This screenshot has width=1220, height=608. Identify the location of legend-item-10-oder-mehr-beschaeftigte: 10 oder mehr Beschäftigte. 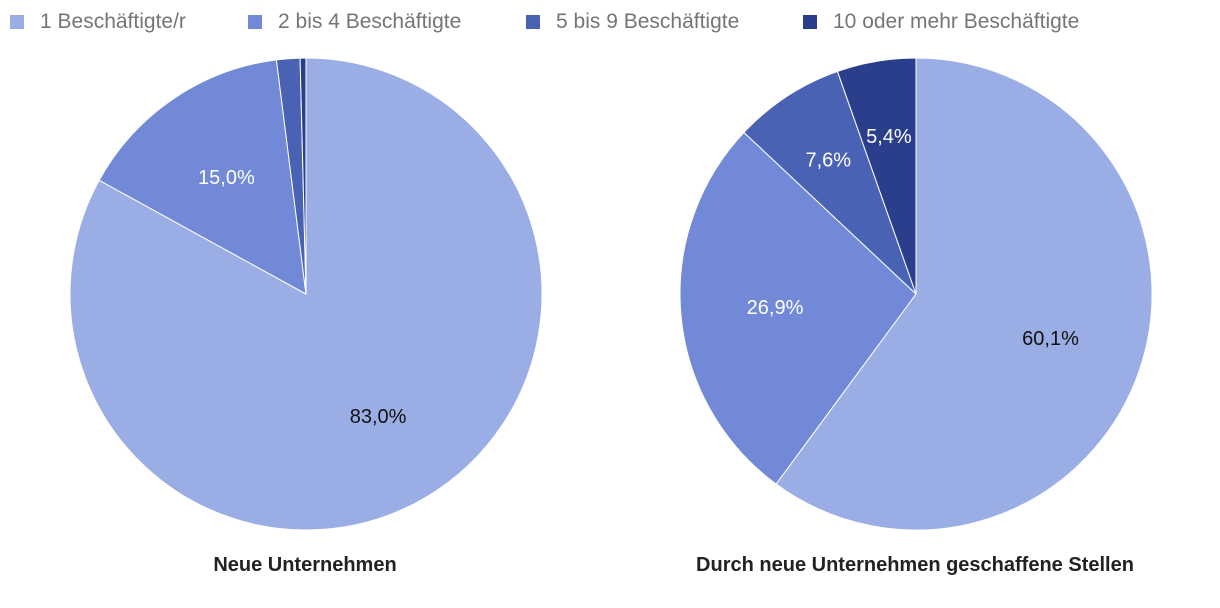
(941, 22).